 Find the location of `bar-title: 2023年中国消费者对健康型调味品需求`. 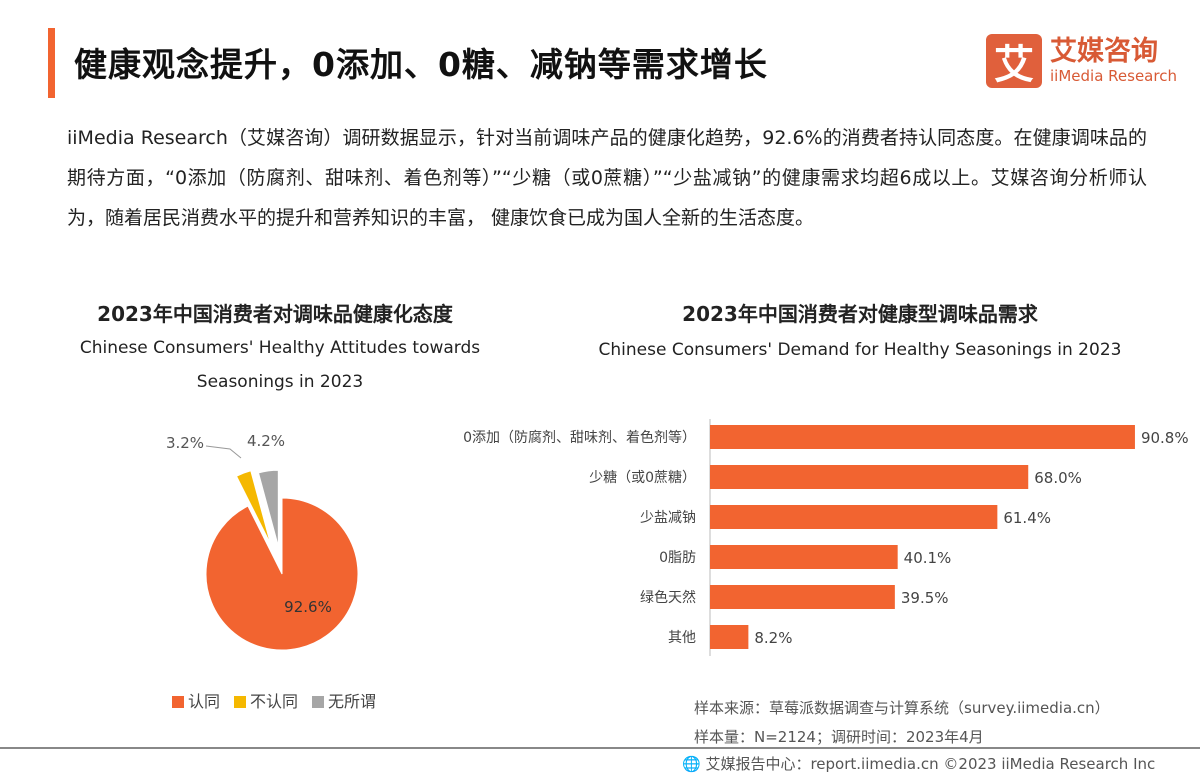

bar-title: 2023年中国消费者对健康型调味品需求 is located at coordinates (860, 314).